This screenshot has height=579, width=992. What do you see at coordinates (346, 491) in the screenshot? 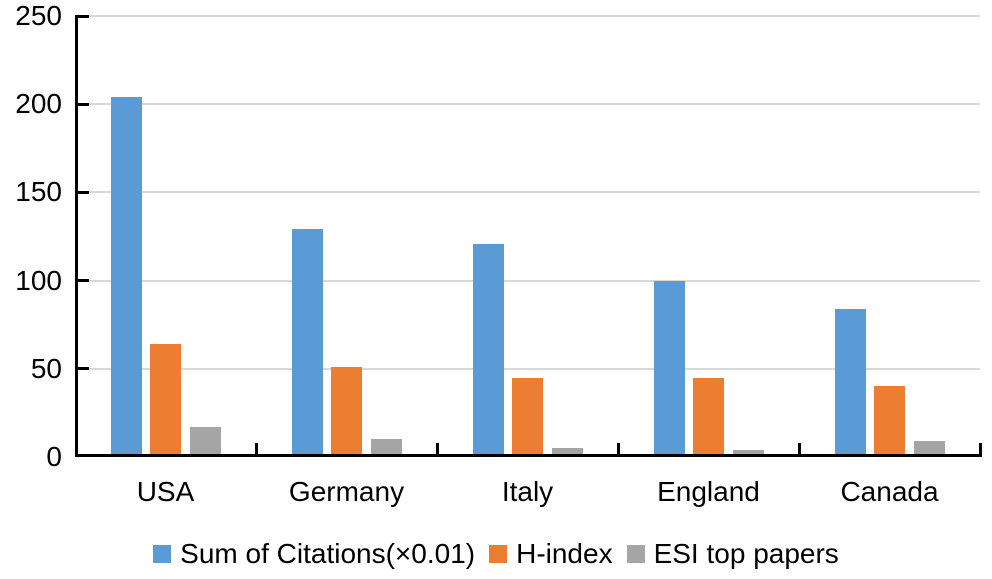
I see `x-tick-label-germany: Germany` at bounding box center [346, 491].